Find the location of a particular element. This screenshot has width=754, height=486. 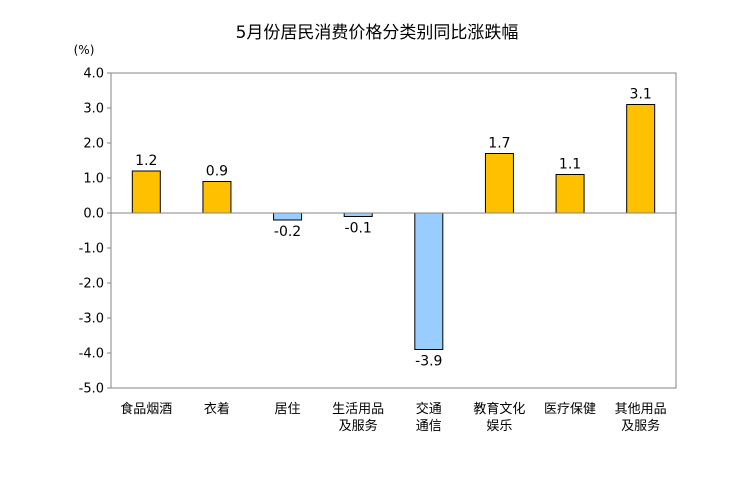

value-label: -0.1 is located at coordinates (358, 229).